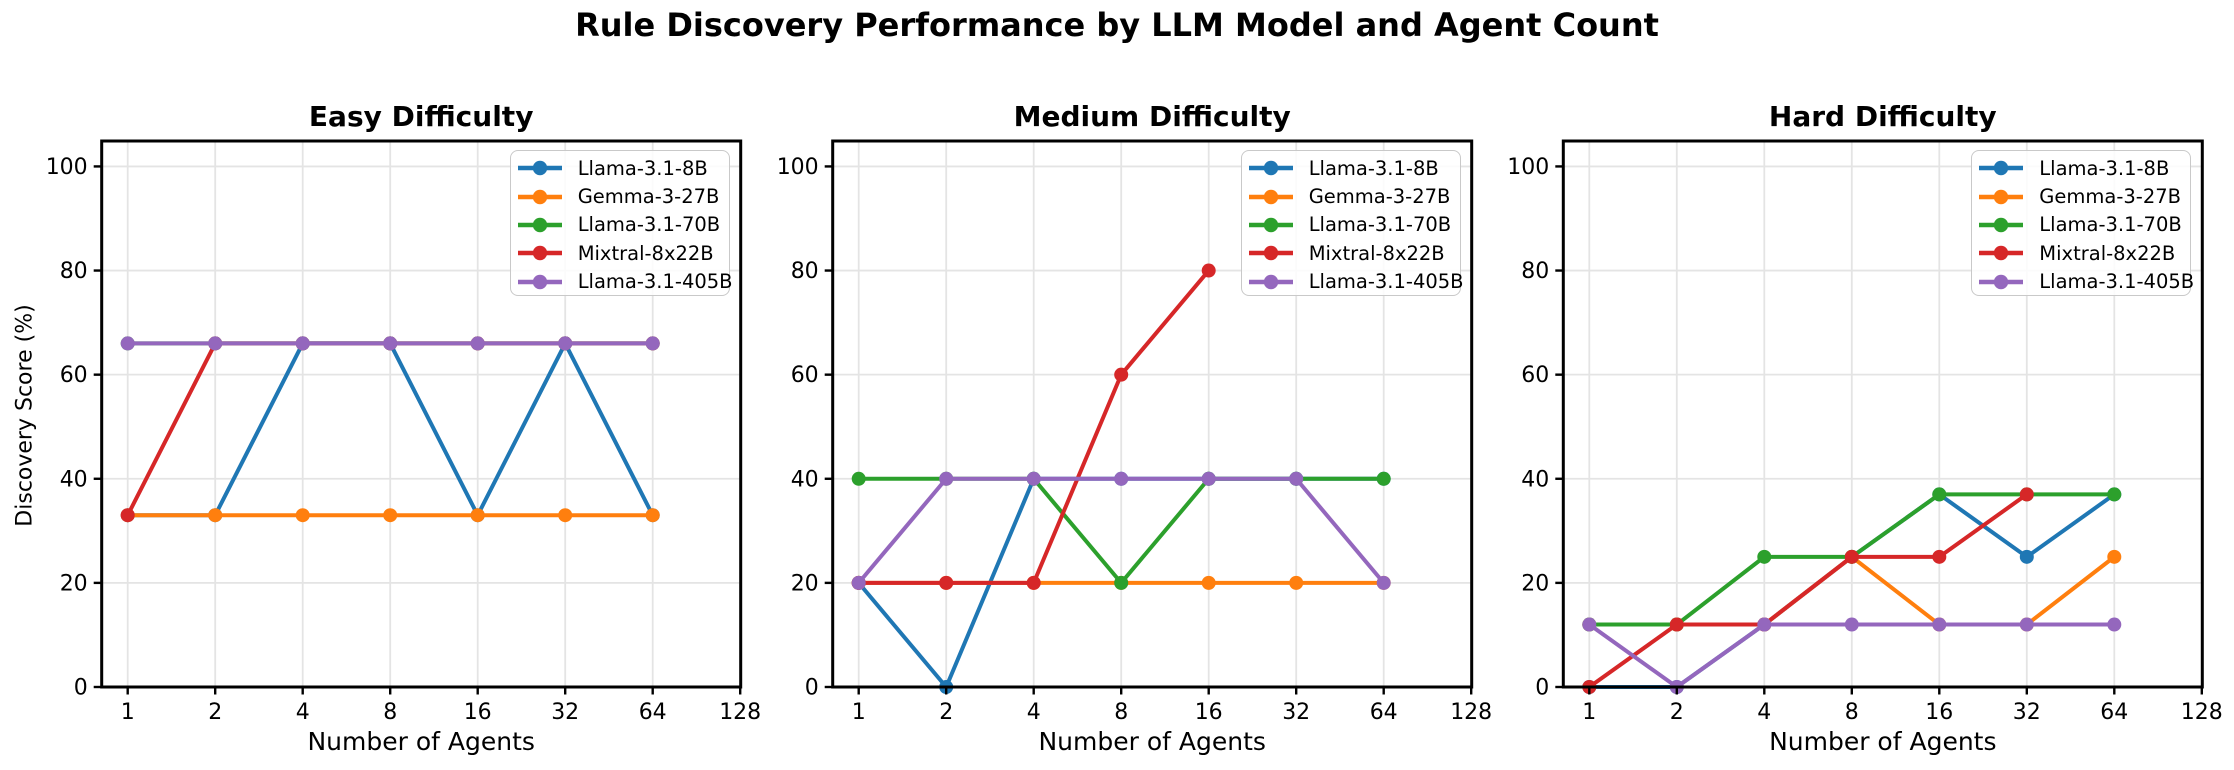  What do you see at coordinates (421, 116) in the screenshot?
I see `panel-title-easy: Easy Difficulty` at bounding box center [421, 116].